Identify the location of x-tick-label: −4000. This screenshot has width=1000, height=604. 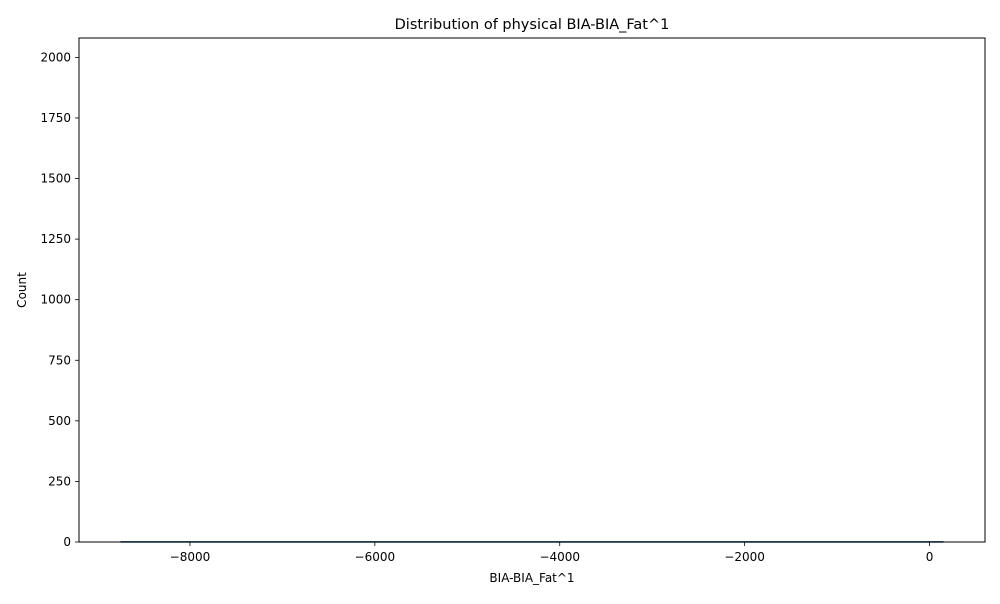
(559, 557).